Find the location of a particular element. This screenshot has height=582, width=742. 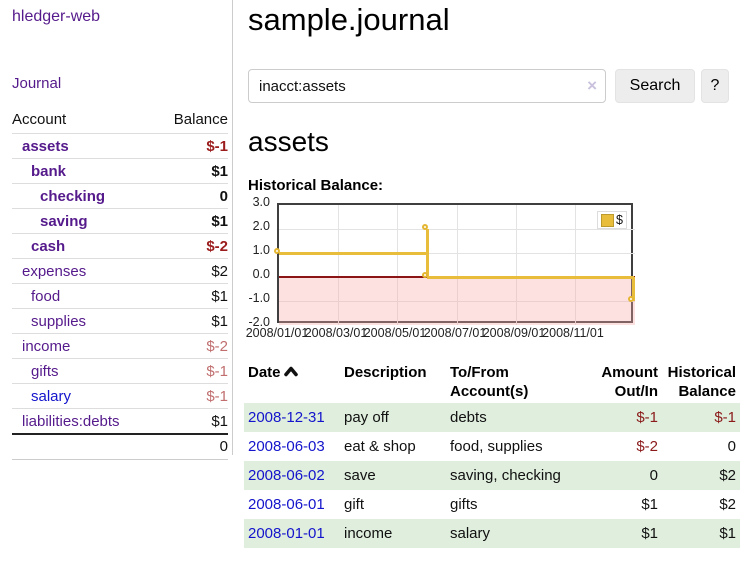

transaction-row: 2008-06-01 gift gifts $1 $2 is located at coordinates (492, 504).